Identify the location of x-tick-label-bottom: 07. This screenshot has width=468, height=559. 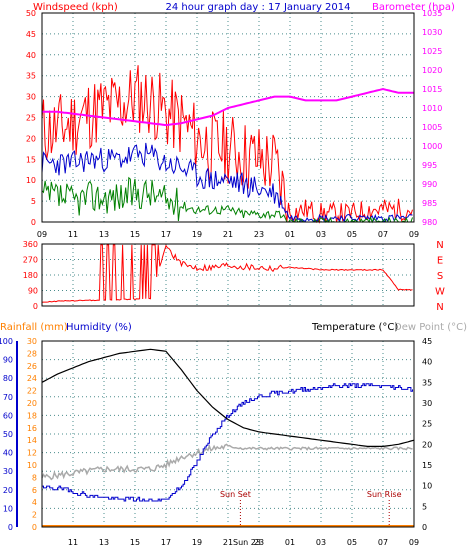
(383, 542).